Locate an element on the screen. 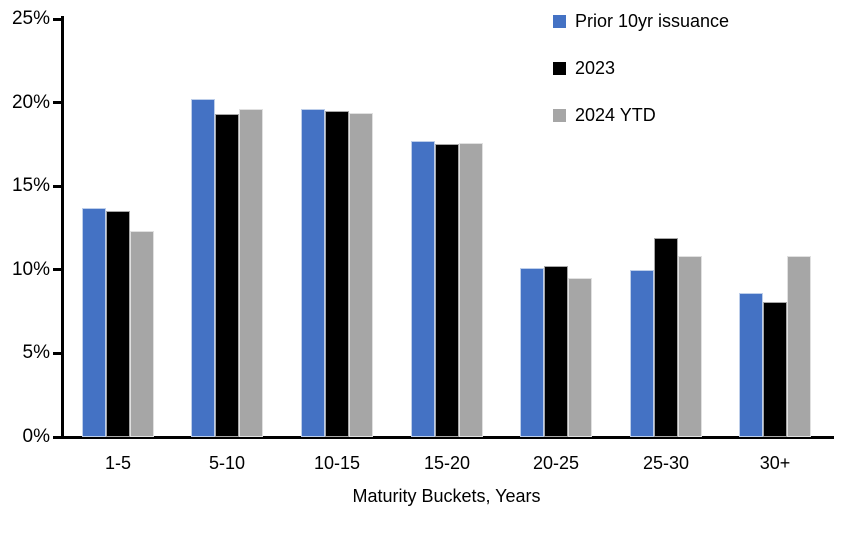 The width and height of the screenshot is (852, 534). x-tick-label: 20-25 is located at coordinates (556, 463).